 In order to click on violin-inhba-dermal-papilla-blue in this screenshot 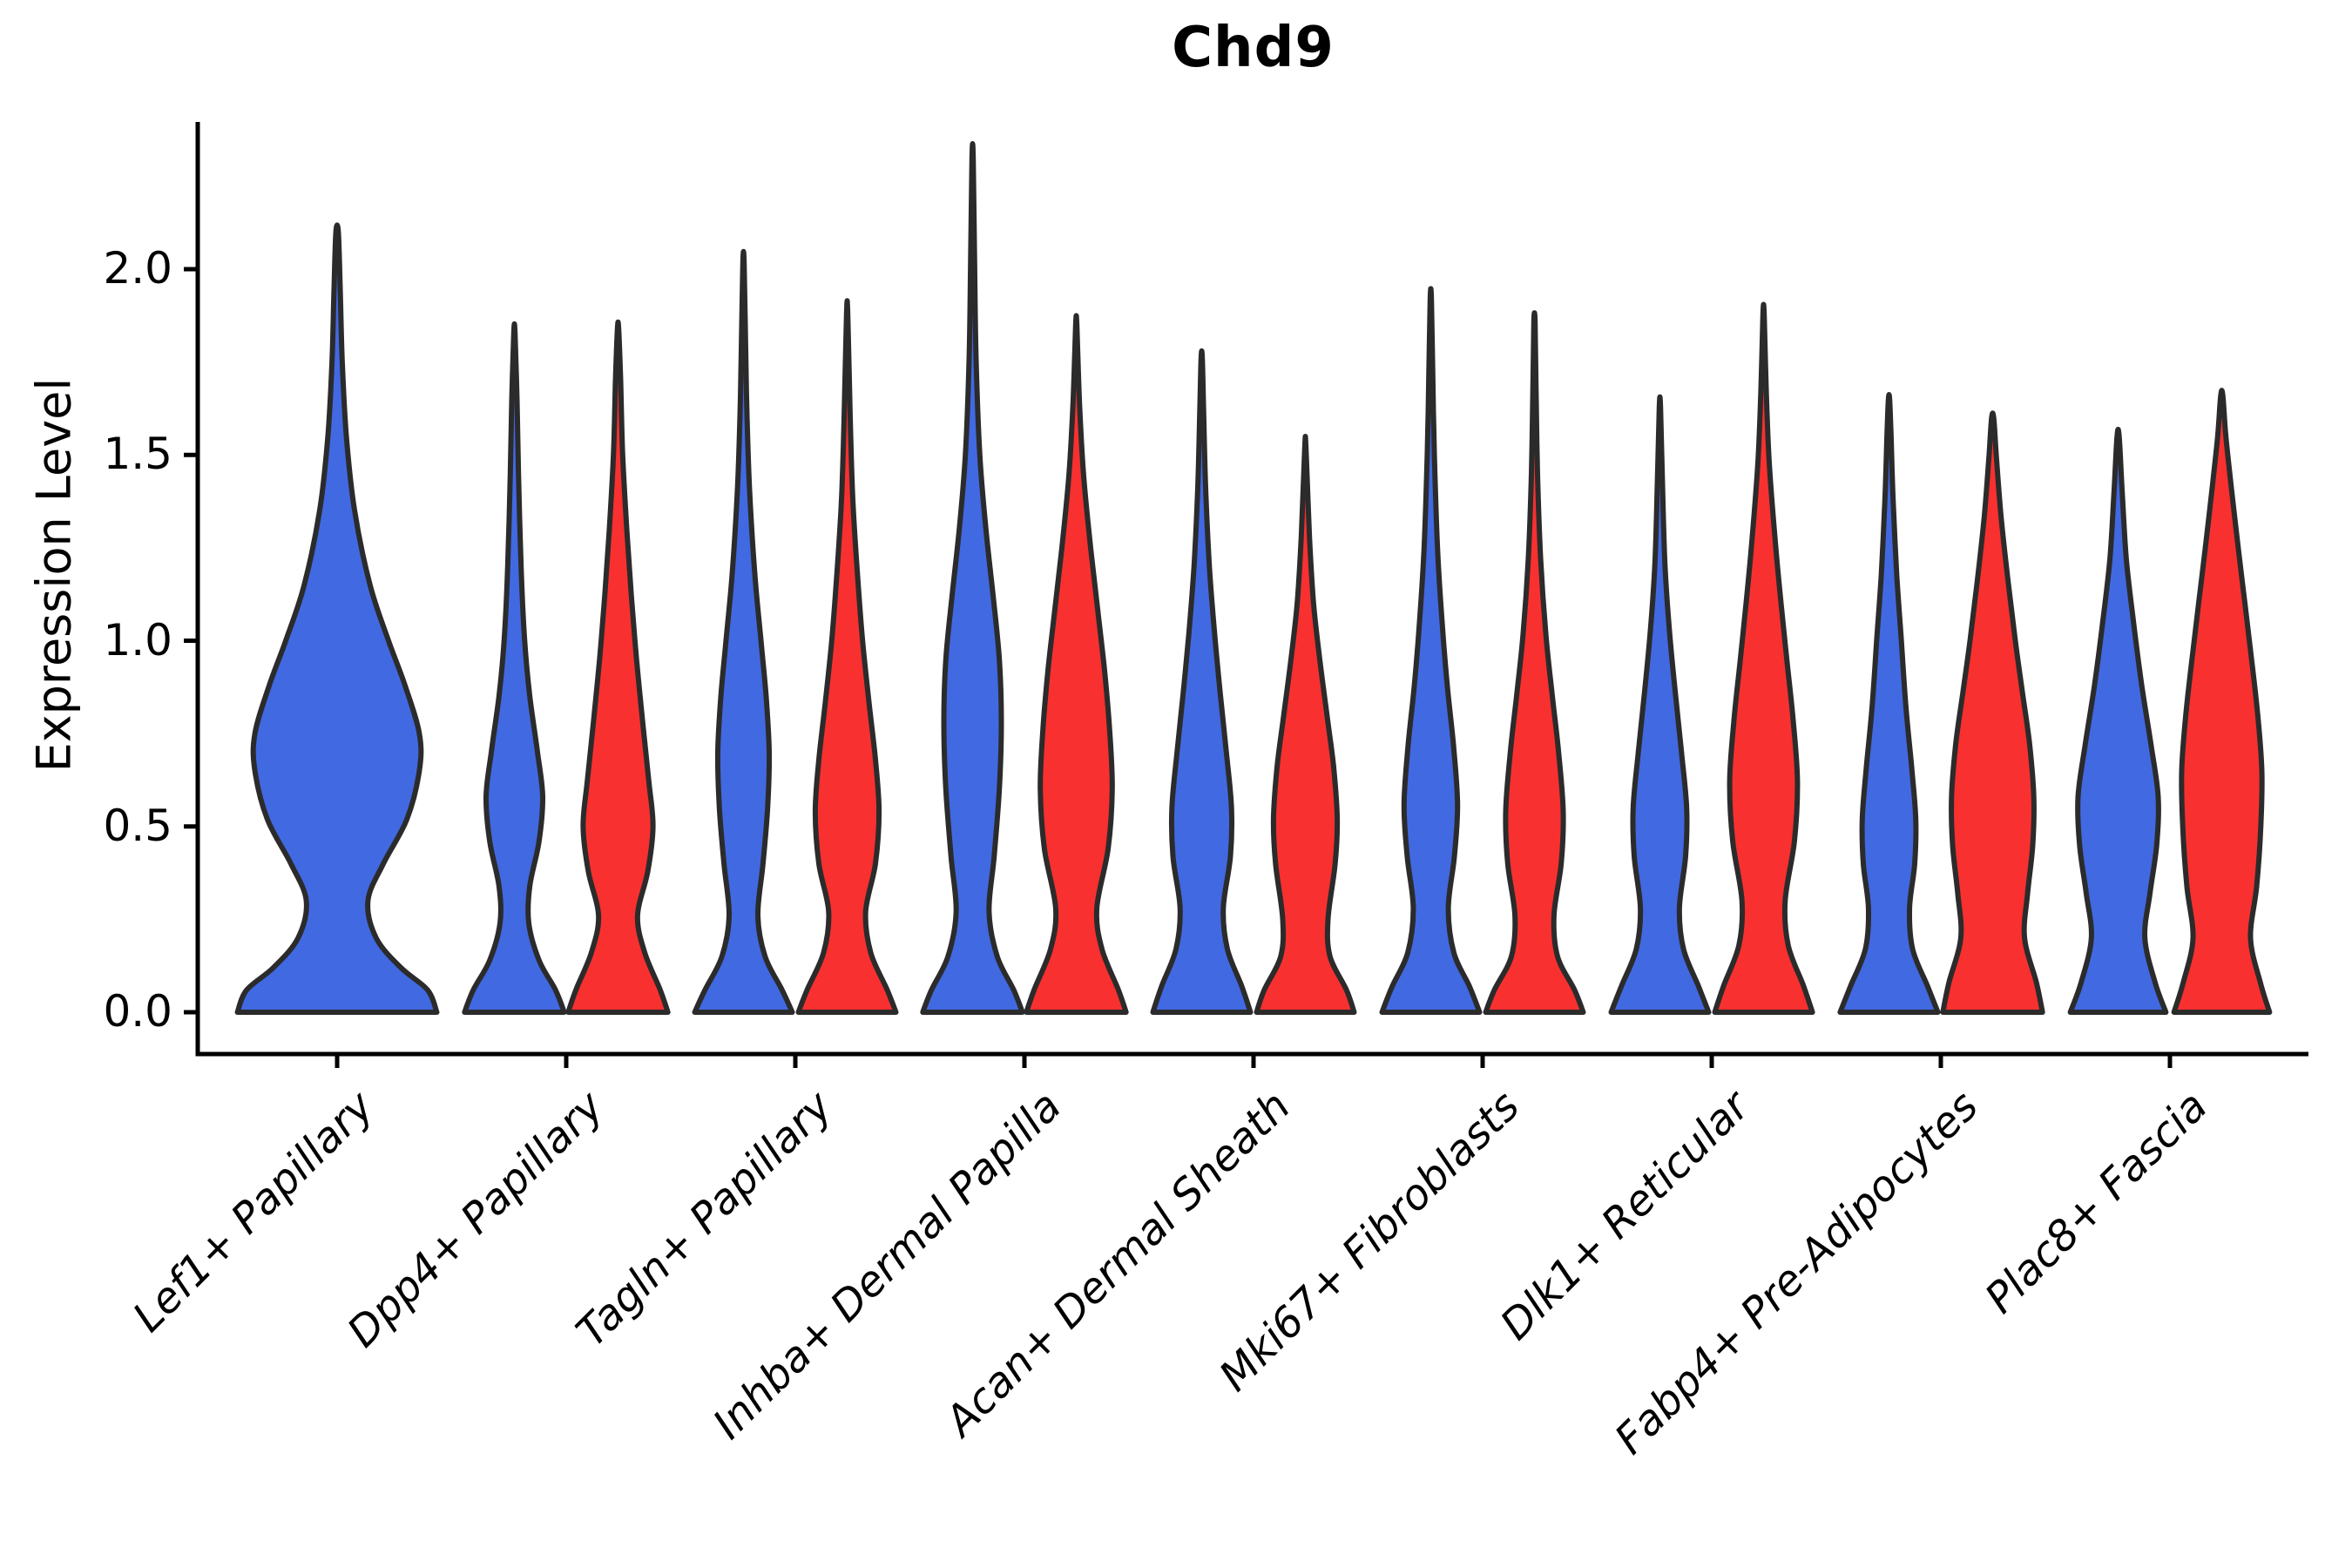, I will do `click(973, 578)`.